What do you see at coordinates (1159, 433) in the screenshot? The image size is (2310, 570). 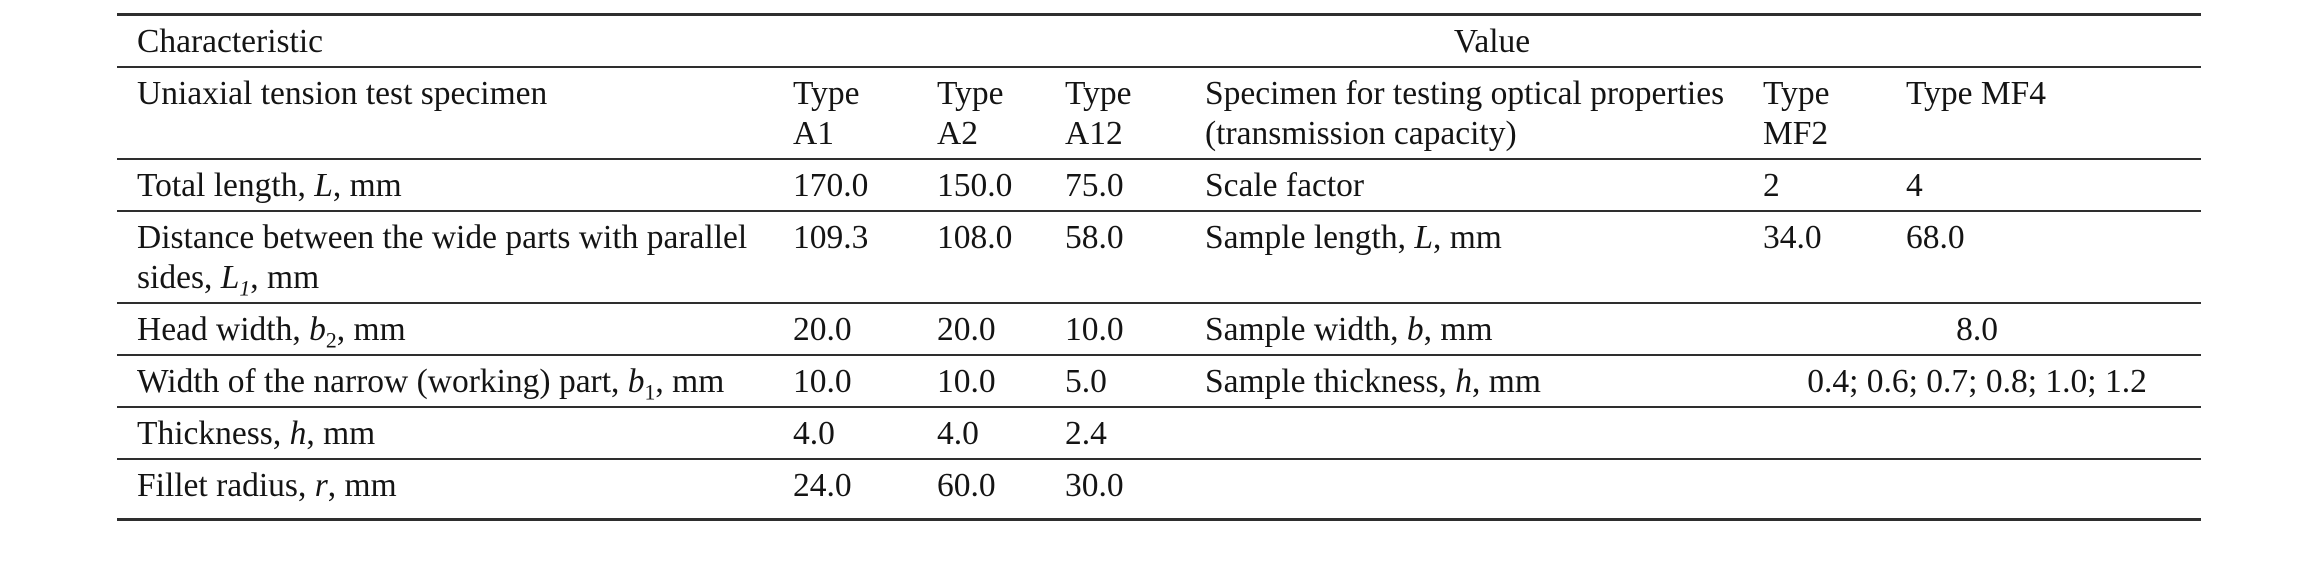 I see `table-row-thickness: Thickness, h, mm 4.0 4.0 2.4` at bounding box center [1159, 433].